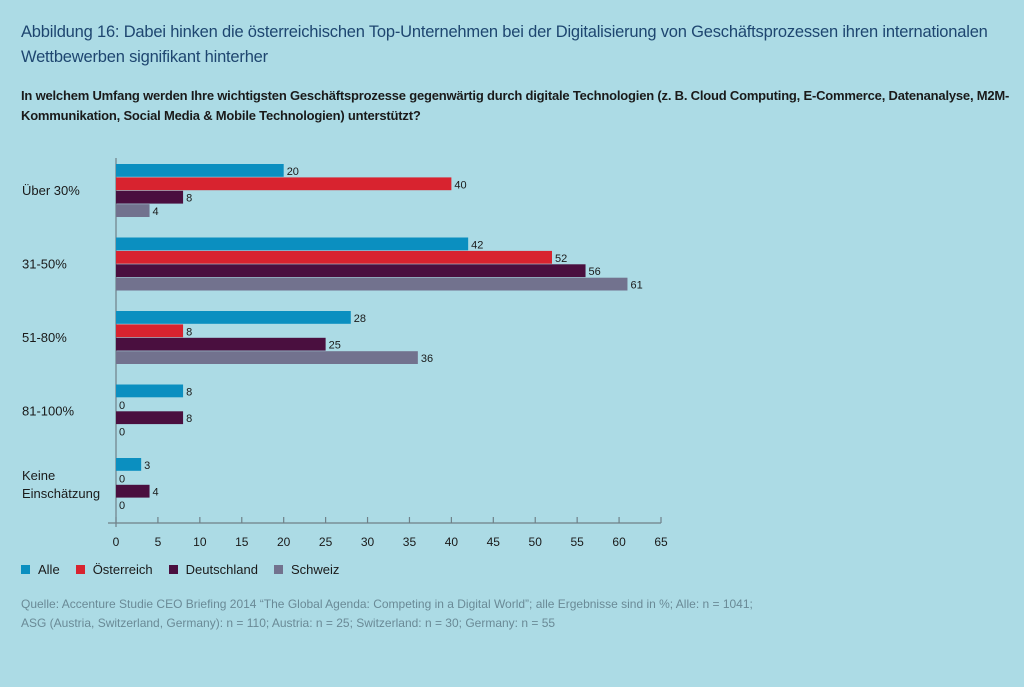 The image size is (1024, 687). What do you see at coordinates (44, 263) in the screenshot?
I see `category-label: 31-50%` at bounding box center [44, 263].